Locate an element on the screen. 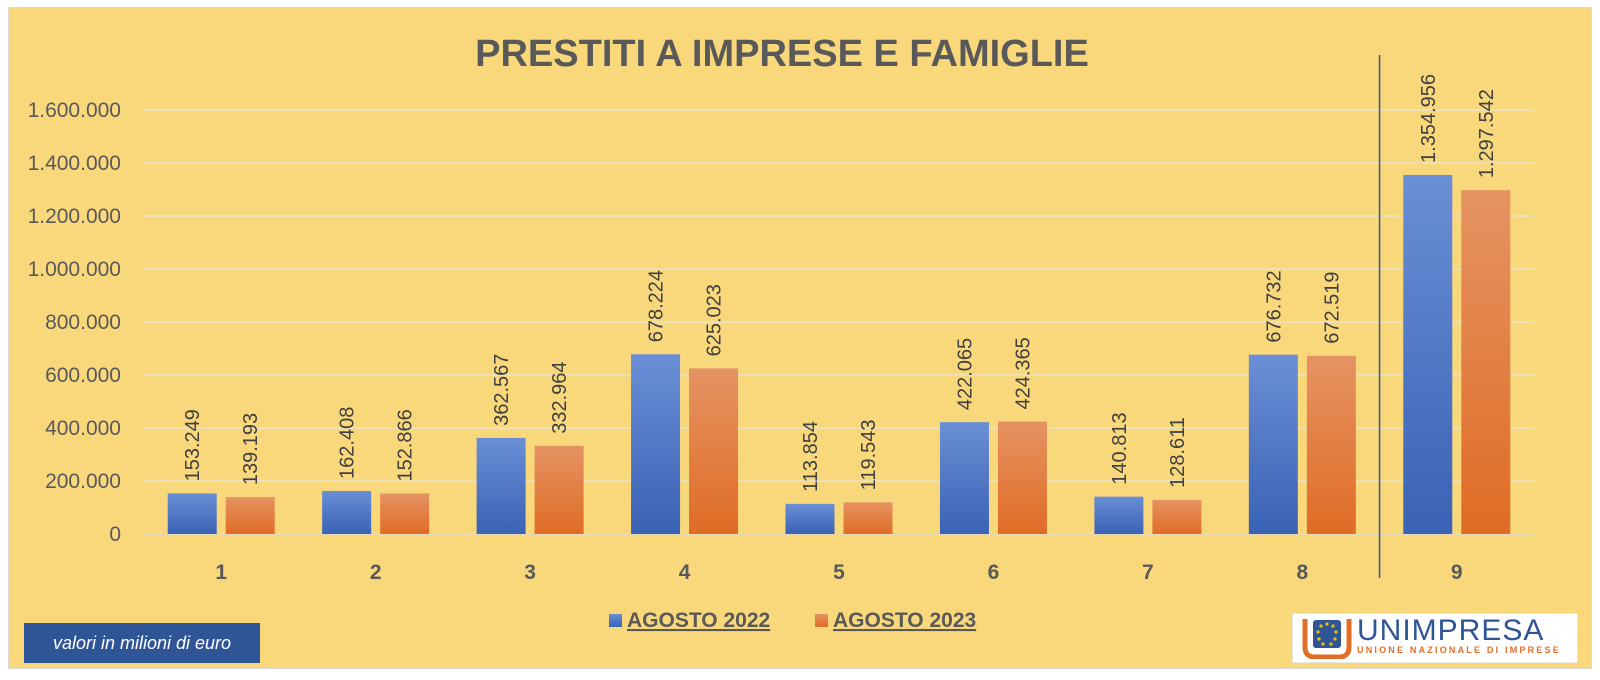 The image size is (1600, 680). x-category-label: 7 is located at coordinates (1148, 572).